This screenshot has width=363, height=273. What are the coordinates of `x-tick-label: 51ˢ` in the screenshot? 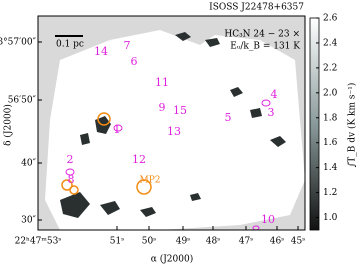 It's located at (117, 242).